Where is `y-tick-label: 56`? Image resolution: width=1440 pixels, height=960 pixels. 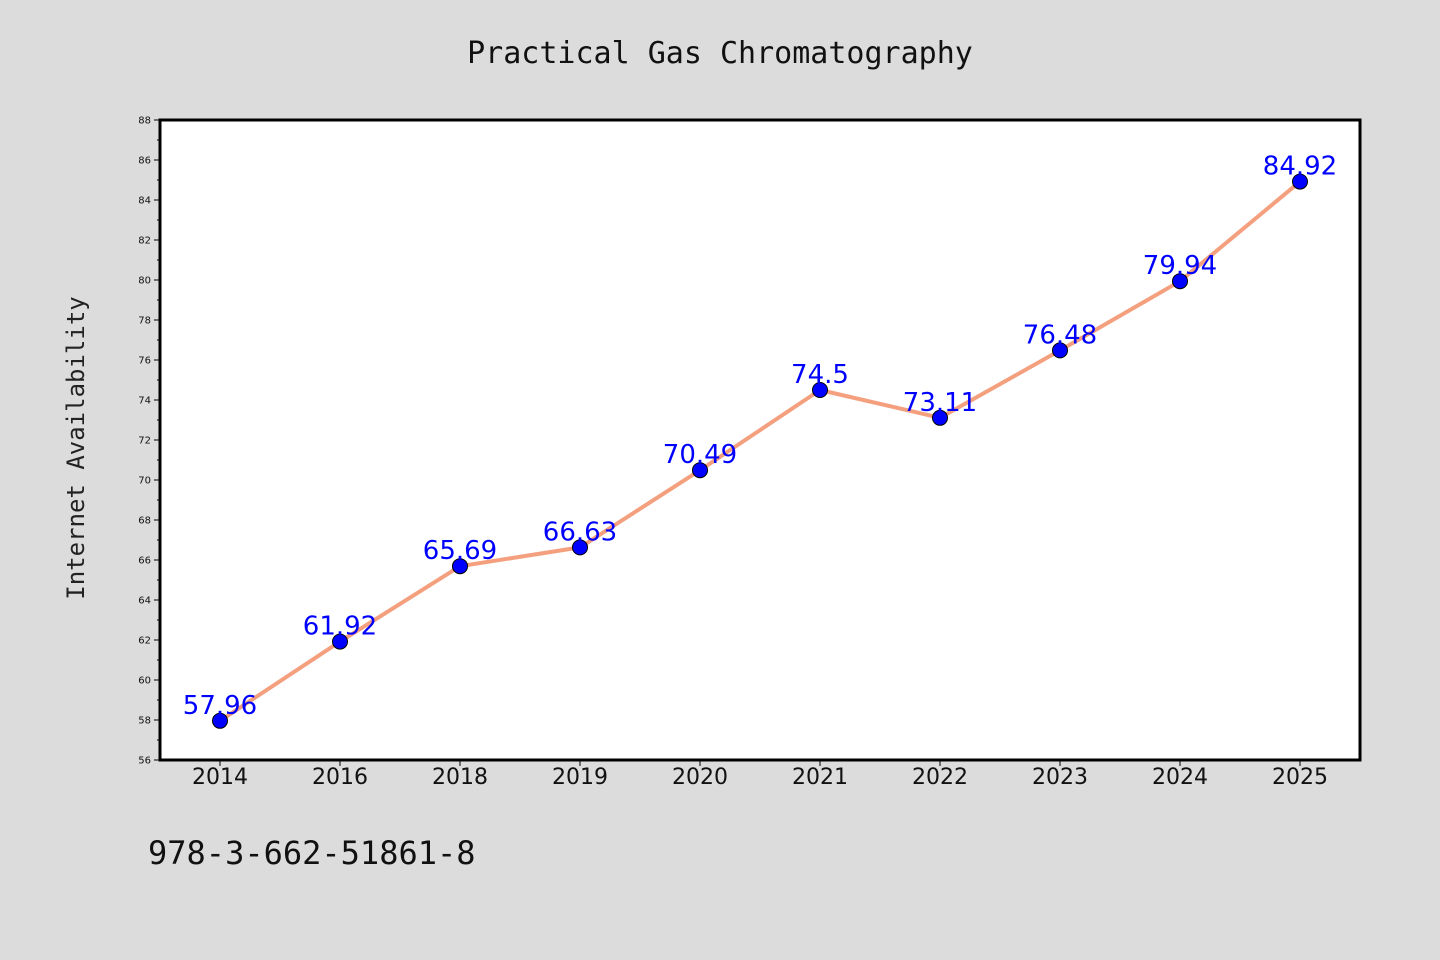 y-tick-label: 56 is located at coordinates (144, 761).